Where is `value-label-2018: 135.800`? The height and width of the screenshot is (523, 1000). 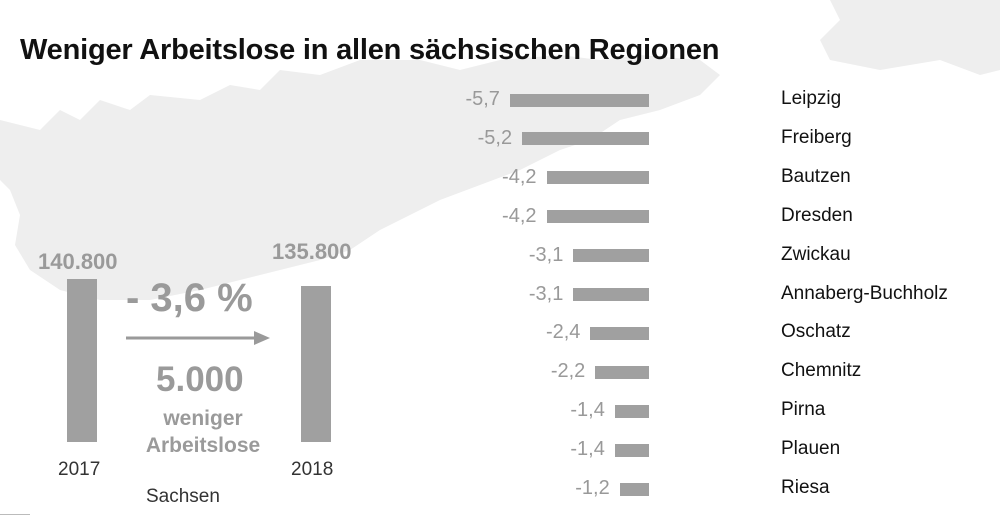 value-label-2018: 135.800 is located at coordinates (312, 251).